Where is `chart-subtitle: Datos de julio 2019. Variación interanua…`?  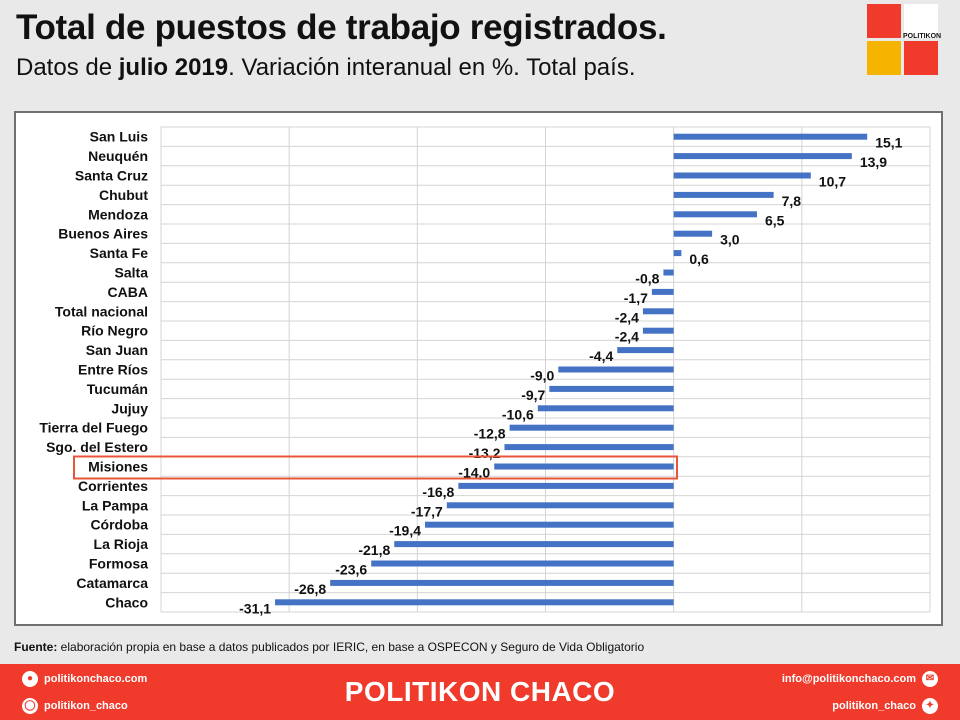 chart-subtitle: Datos de julio 2019. Variación interanua… is located at coordinates (325, 68).